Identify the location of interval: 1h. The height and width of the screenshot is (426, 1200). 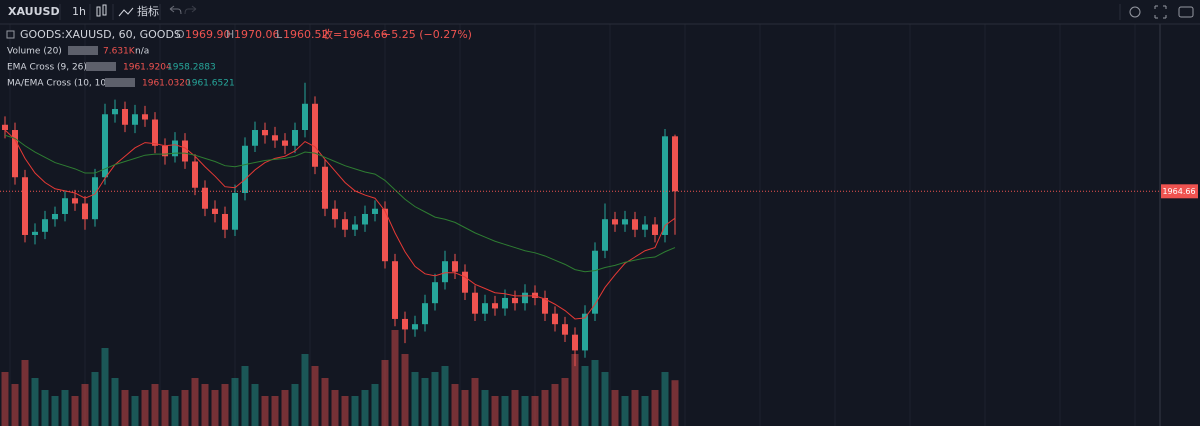
(79, 11).